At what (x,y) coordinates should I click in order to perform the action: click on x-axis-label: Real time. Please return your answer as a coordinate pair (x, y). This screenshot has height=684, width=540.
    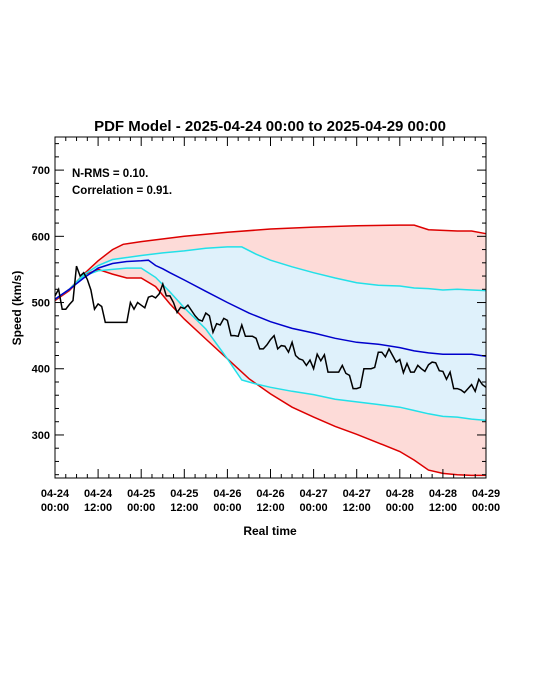
    Looking at the image, I should click on (270, 531).